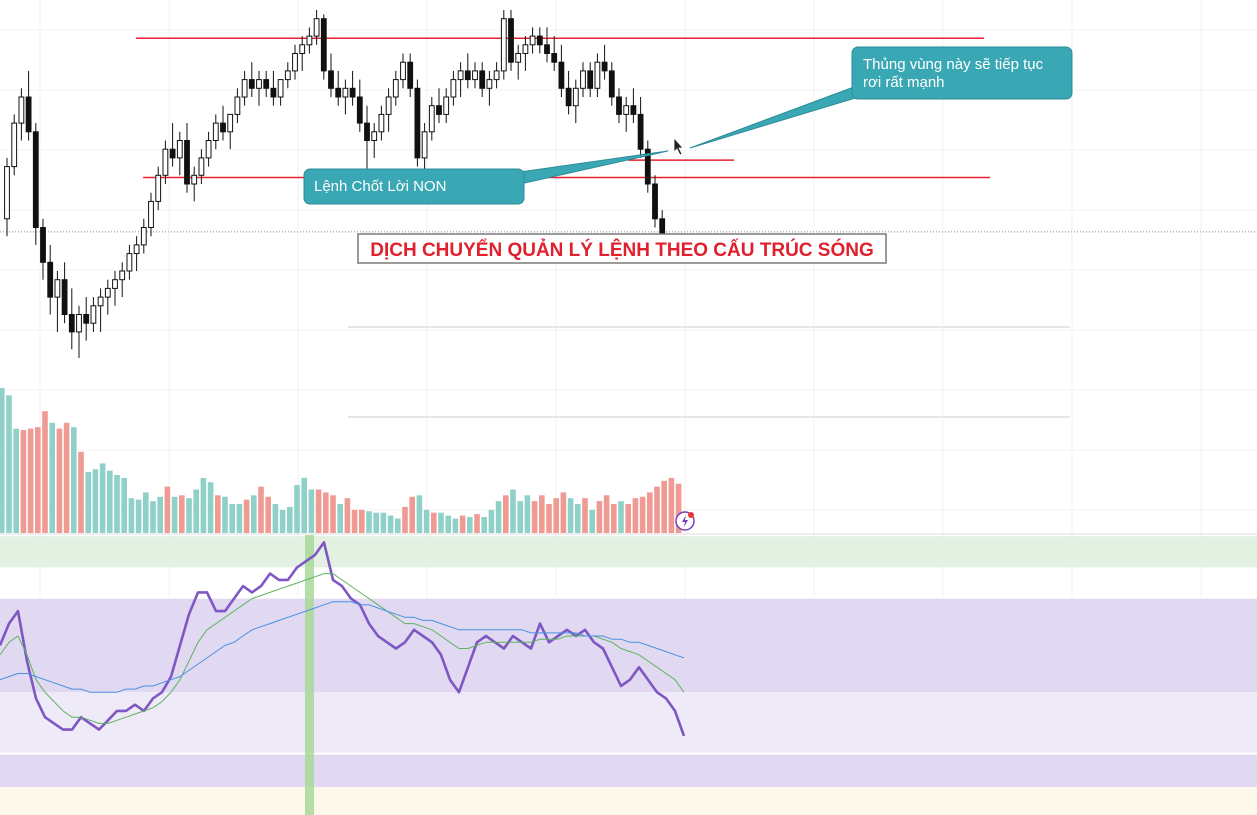  Describe the element at coordinates (685, 521) in the screenshot. I see `lightning-badge-icon` at that location.